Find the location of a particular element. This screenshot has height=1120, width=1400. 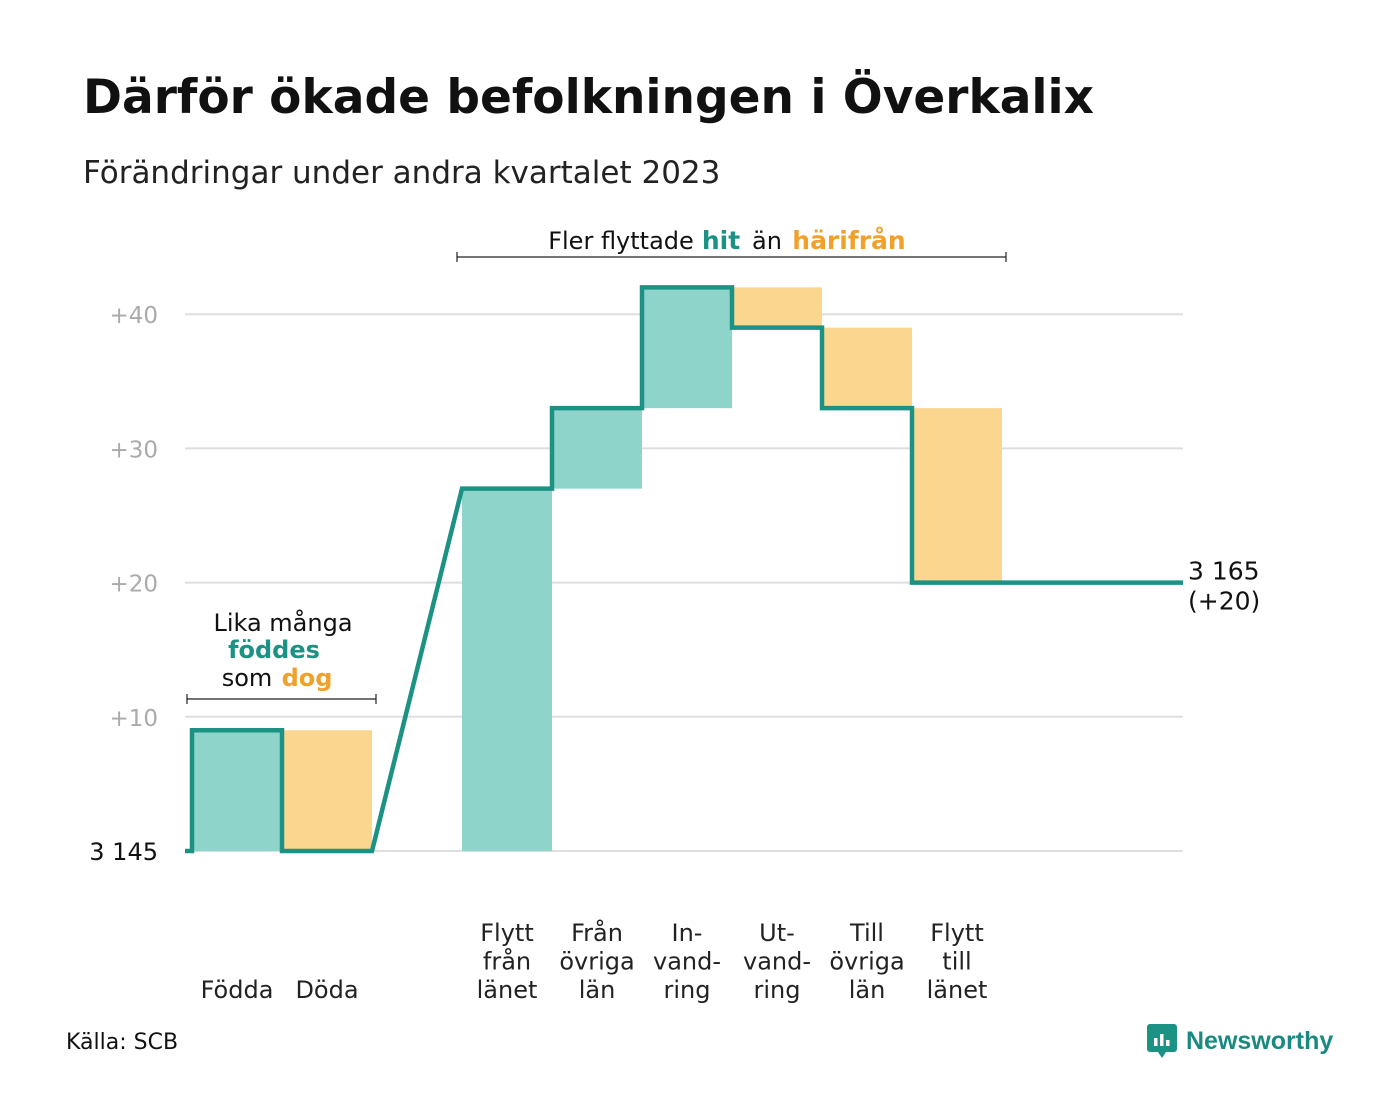

category-label: Ut- is located at coordinates (777, 933).